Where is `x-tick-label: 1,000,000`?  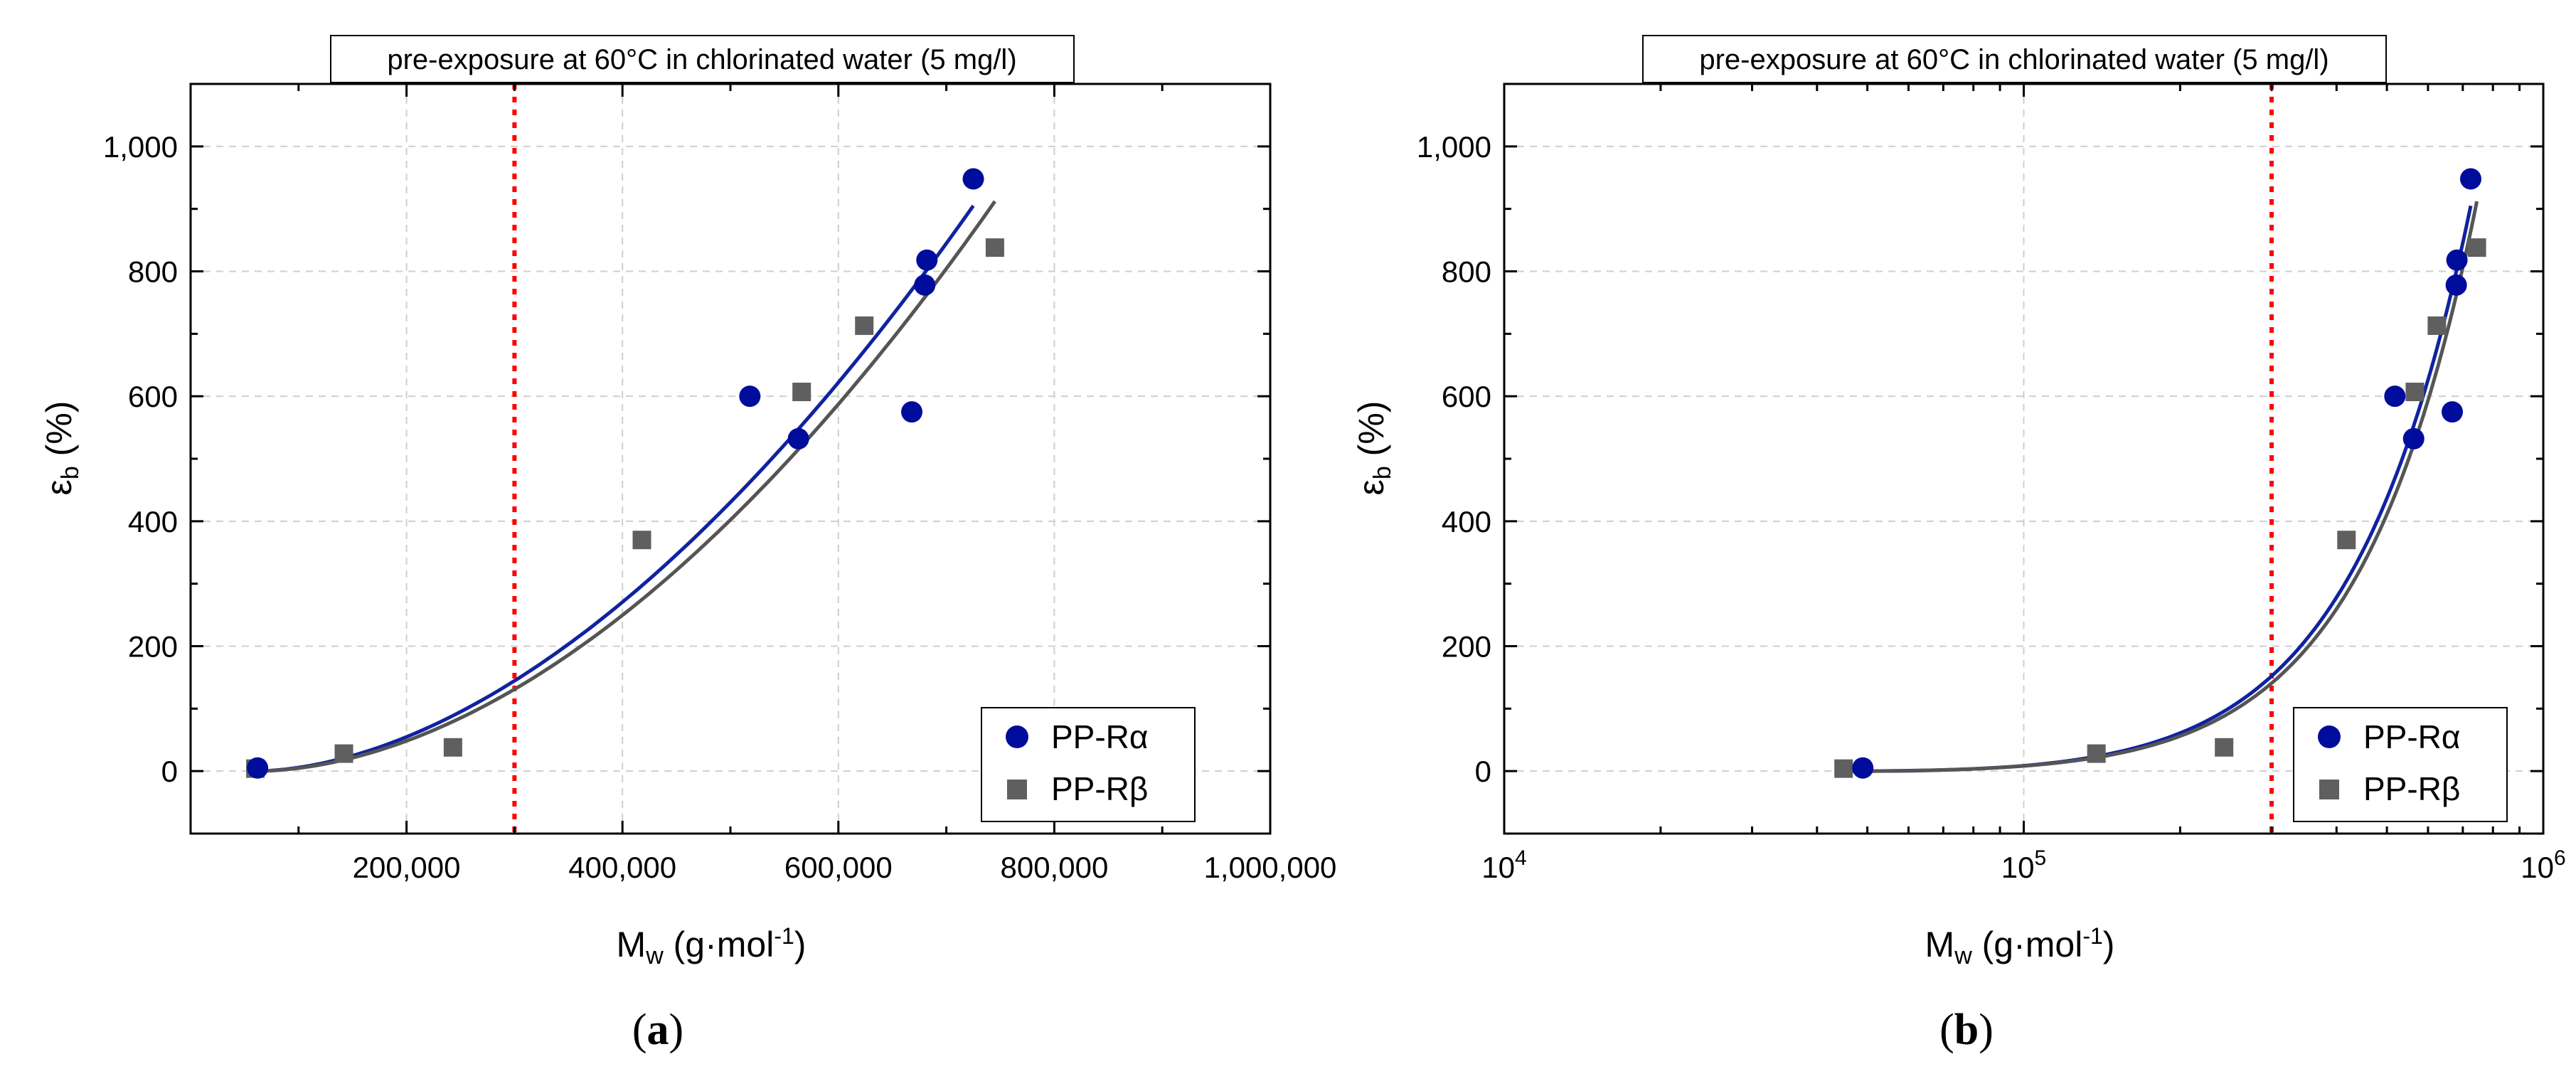
x-tick-label: 1,000,000 is located at coordinates (1270, 868).